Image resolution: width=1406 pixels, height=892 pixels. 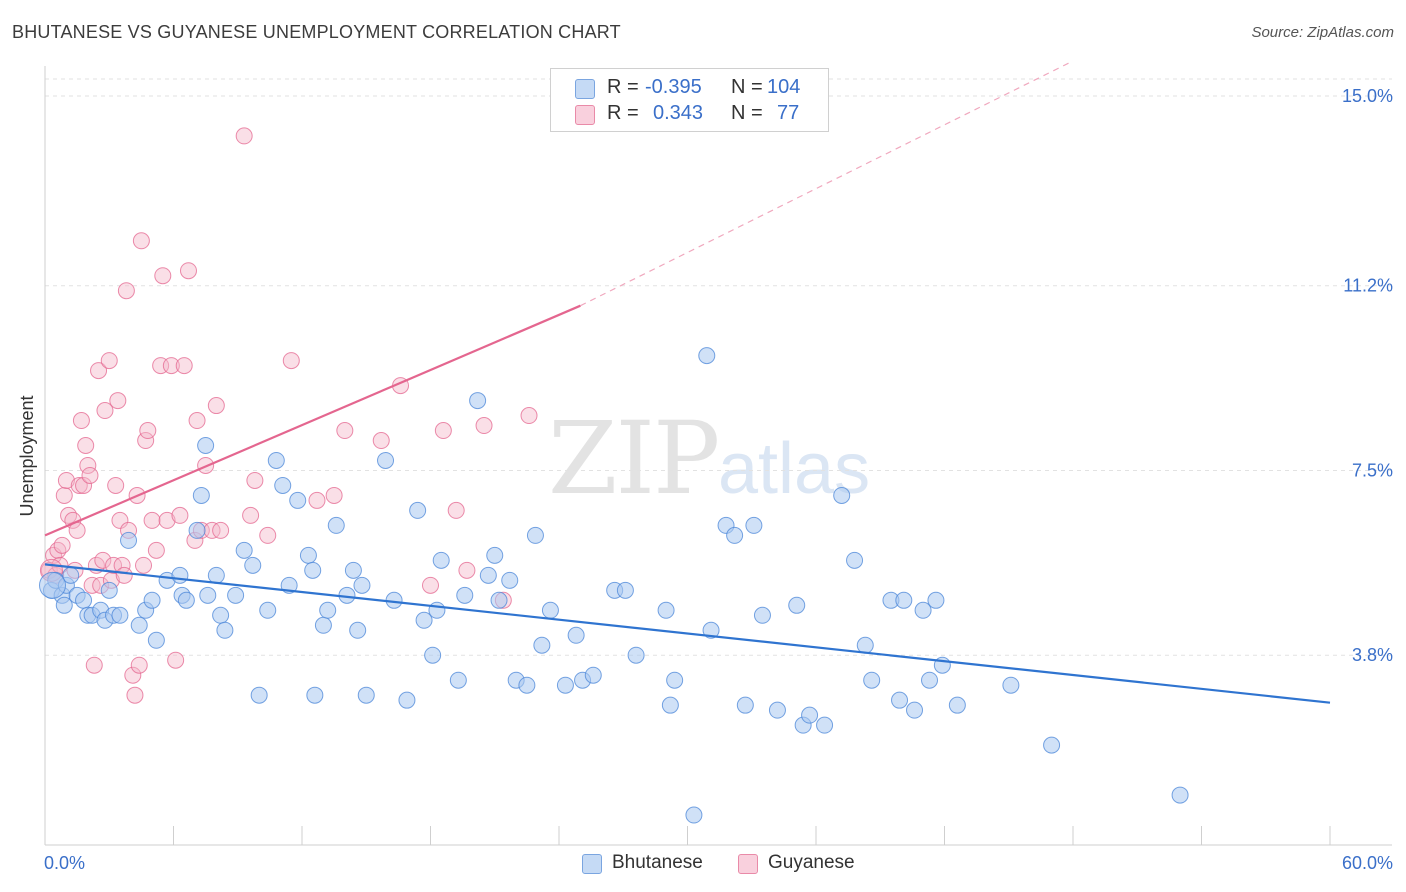 What do you see at coordinates (687, 633) in the screenshot?
I see `bhutanese-trend-line` at bounding box center [687, 633].